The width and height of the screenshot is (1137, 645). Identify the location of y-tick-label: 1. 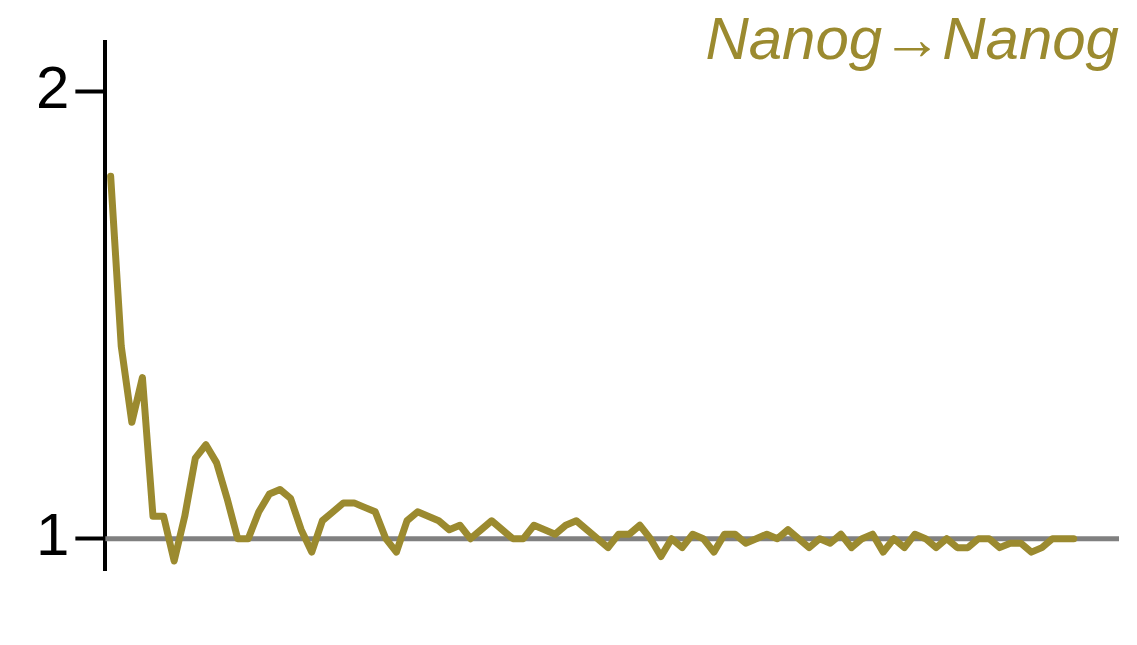
(52, 535).